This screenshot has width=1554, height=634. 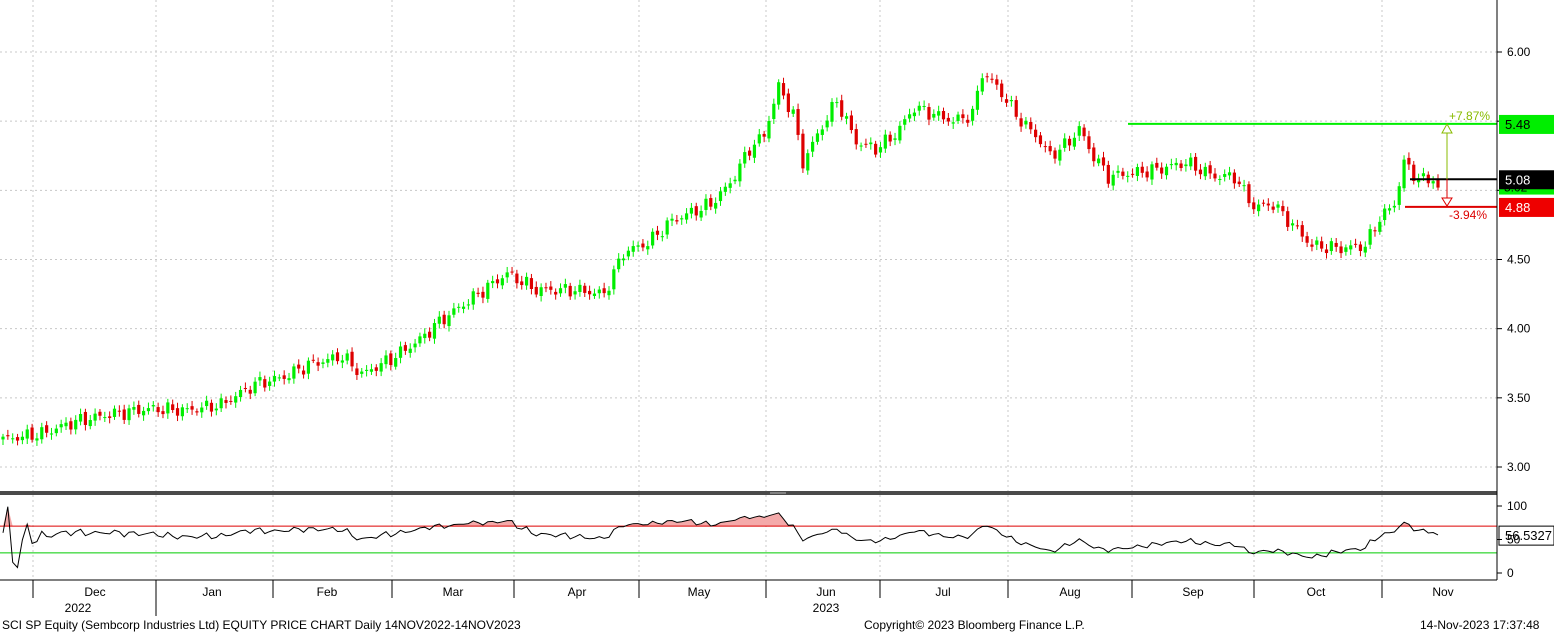 What do you see at coordinates (974, 625) in the screenshot?
I see `footer-copyright: Copyright© 2023 Bloomberg Finance L.P.` at bounding box center [974, 625].